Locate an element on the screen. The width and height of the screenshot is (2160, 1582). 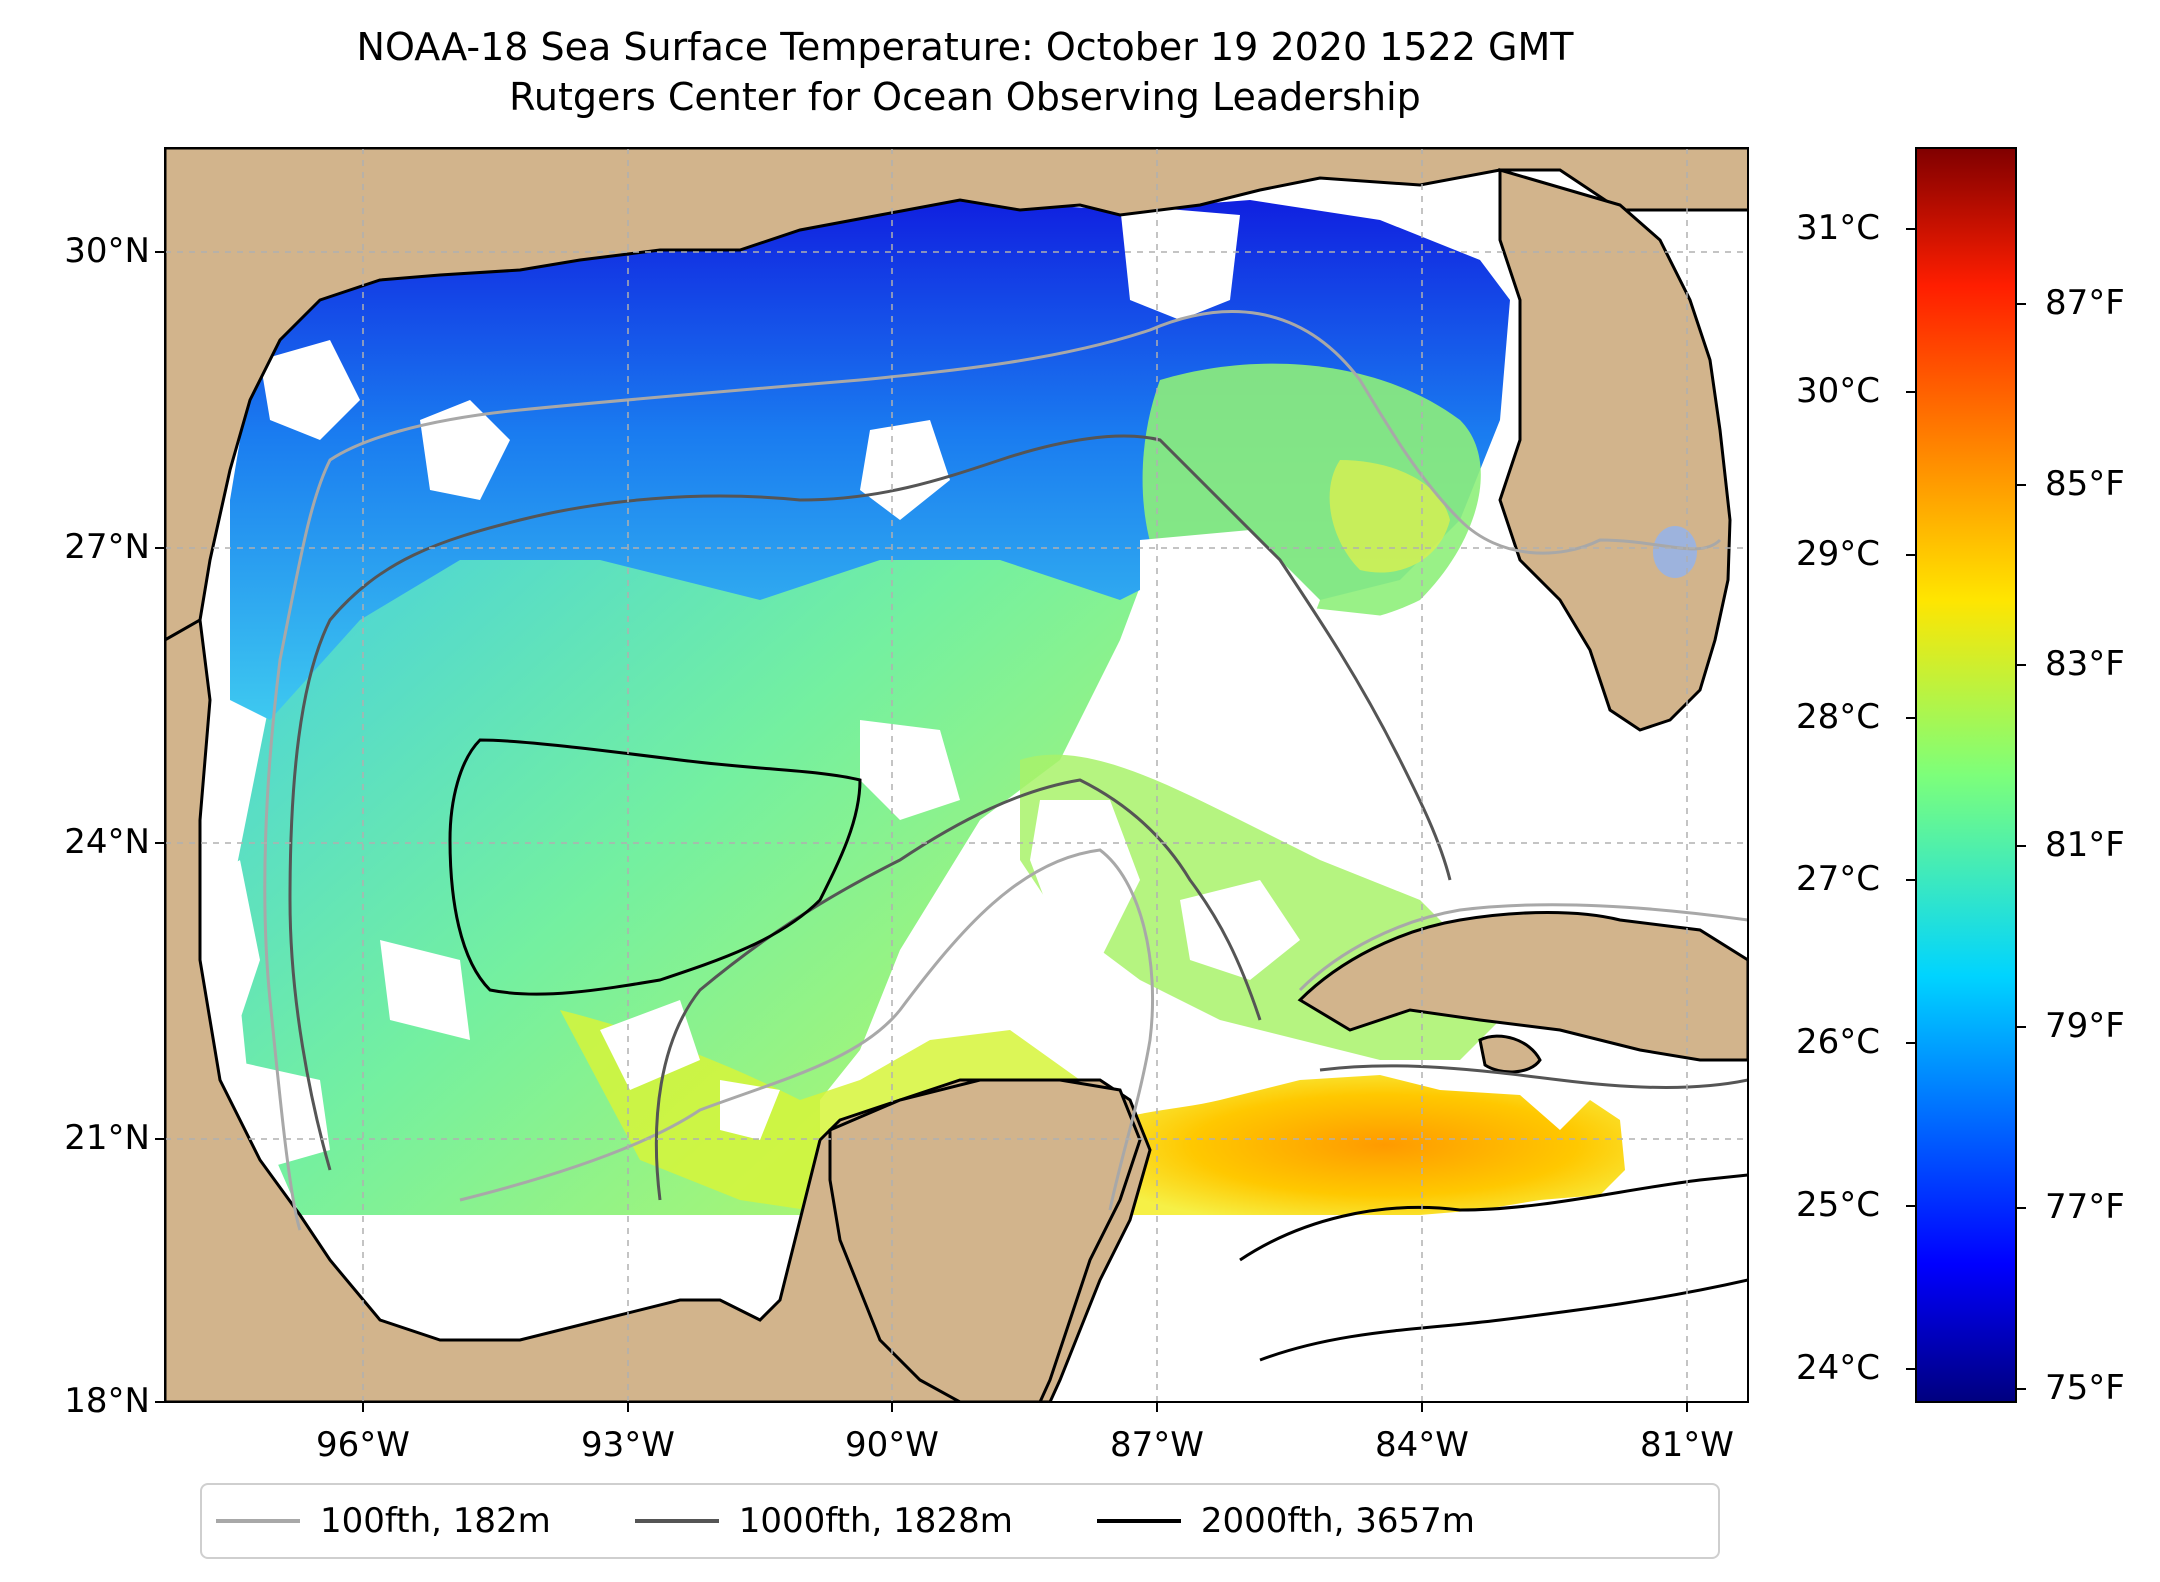
lon-tick-84w: 84°W is located at coordinates (1422, 1445).